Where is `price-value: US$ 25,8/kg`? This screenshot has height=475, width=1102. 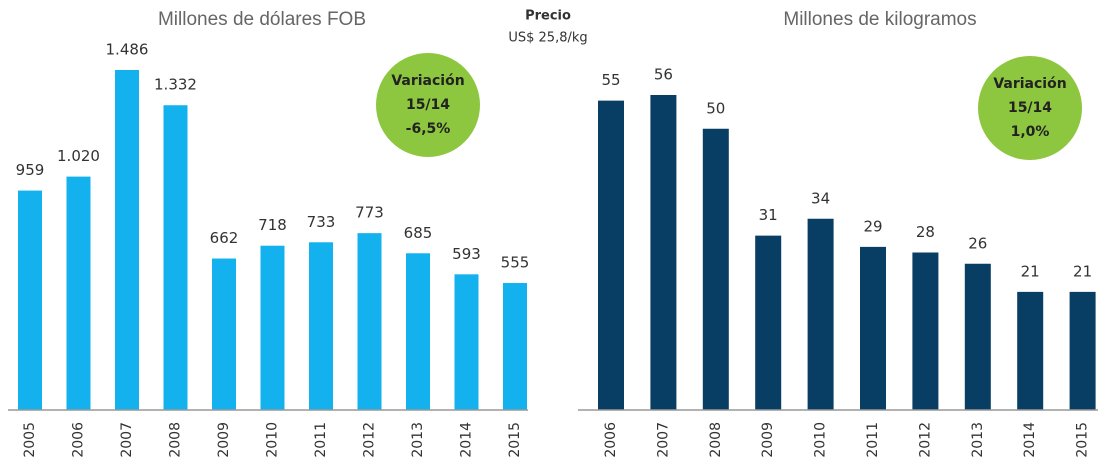
price-value: US$ 25,8/kg is located at coordinates (547, 38).